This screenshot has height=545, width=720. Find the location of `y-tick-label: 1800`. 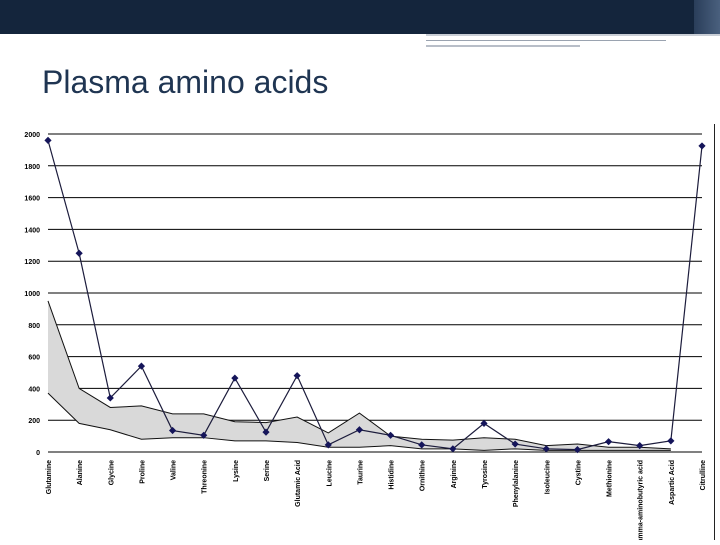

y-tick-label: 1800 is located at coordinates (32, 167).